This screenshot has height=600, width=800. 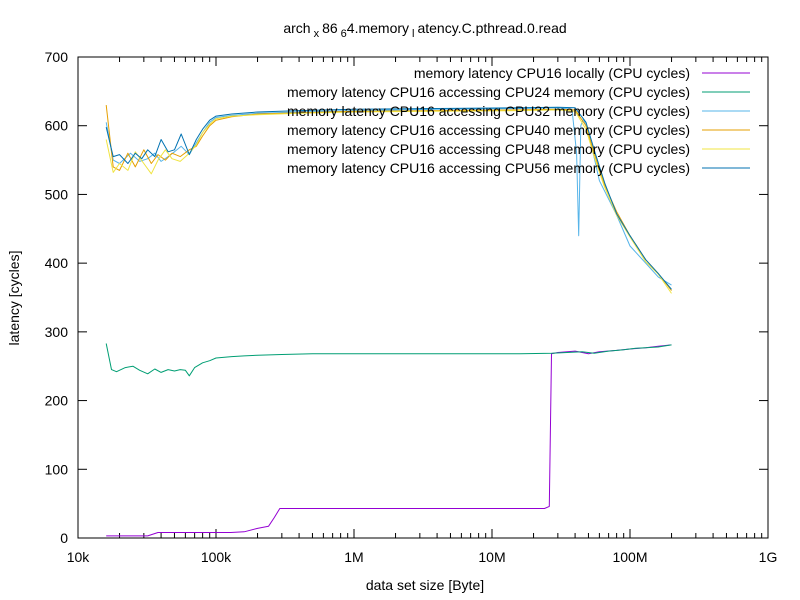 What do you see at coordinates (57, 332) in the screenshot?
I see `y-tick-label: 300` at bounding box center [57, 332].